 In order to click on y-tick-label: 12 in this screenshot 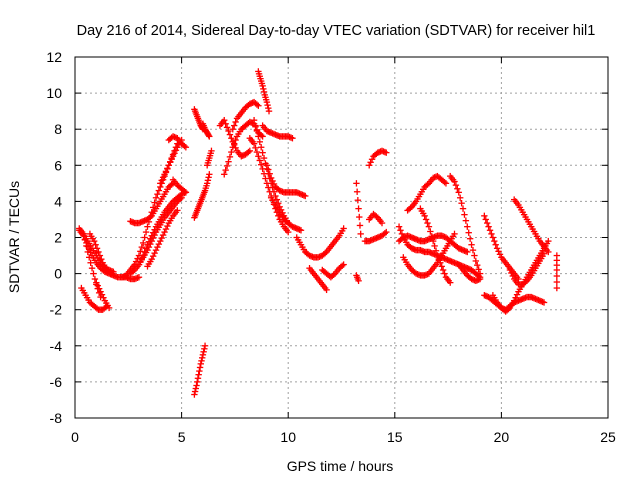, I will do `click(54, 57)`.